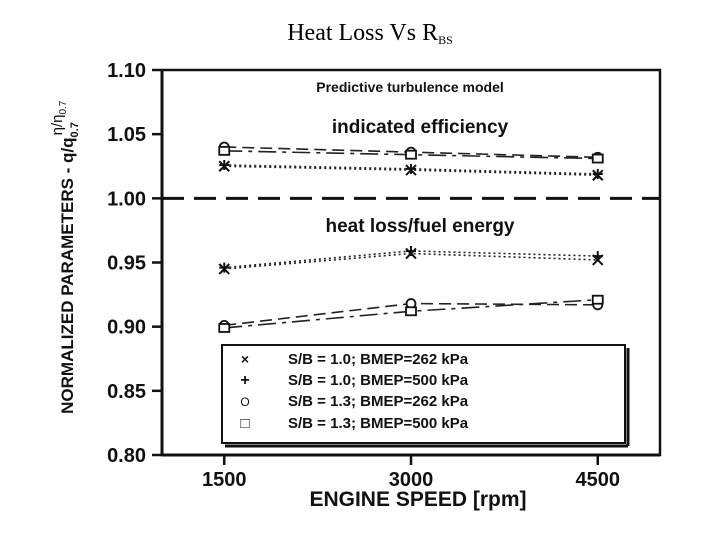  What do you see at coordinates (245, 359) in the screenshot?
I see `legend-marker-0: ×` at bounding box center [245, 359].